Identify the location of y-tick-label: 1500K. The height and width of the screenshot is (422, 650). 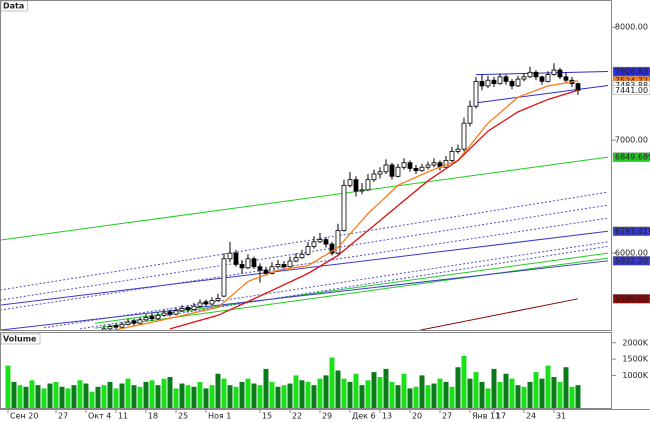
(635, 359).